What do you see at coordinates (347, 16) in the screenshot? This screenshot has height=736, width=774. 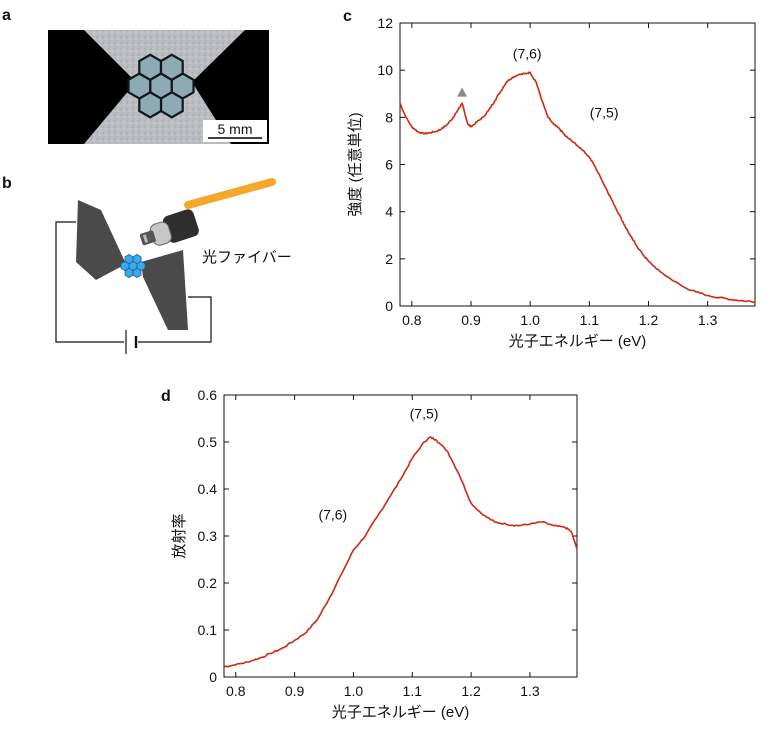 I see `panel-letter-c: c` at bounding box center [347, 16].